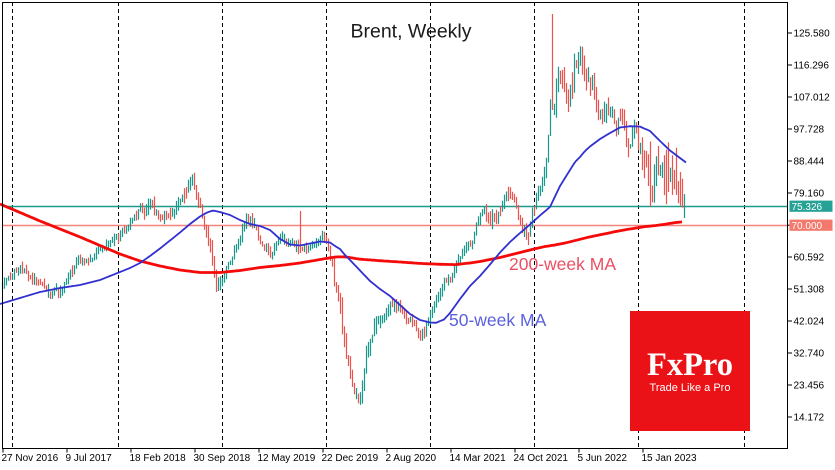  I want to click on svg-text: 51.308, so click(809, 290).